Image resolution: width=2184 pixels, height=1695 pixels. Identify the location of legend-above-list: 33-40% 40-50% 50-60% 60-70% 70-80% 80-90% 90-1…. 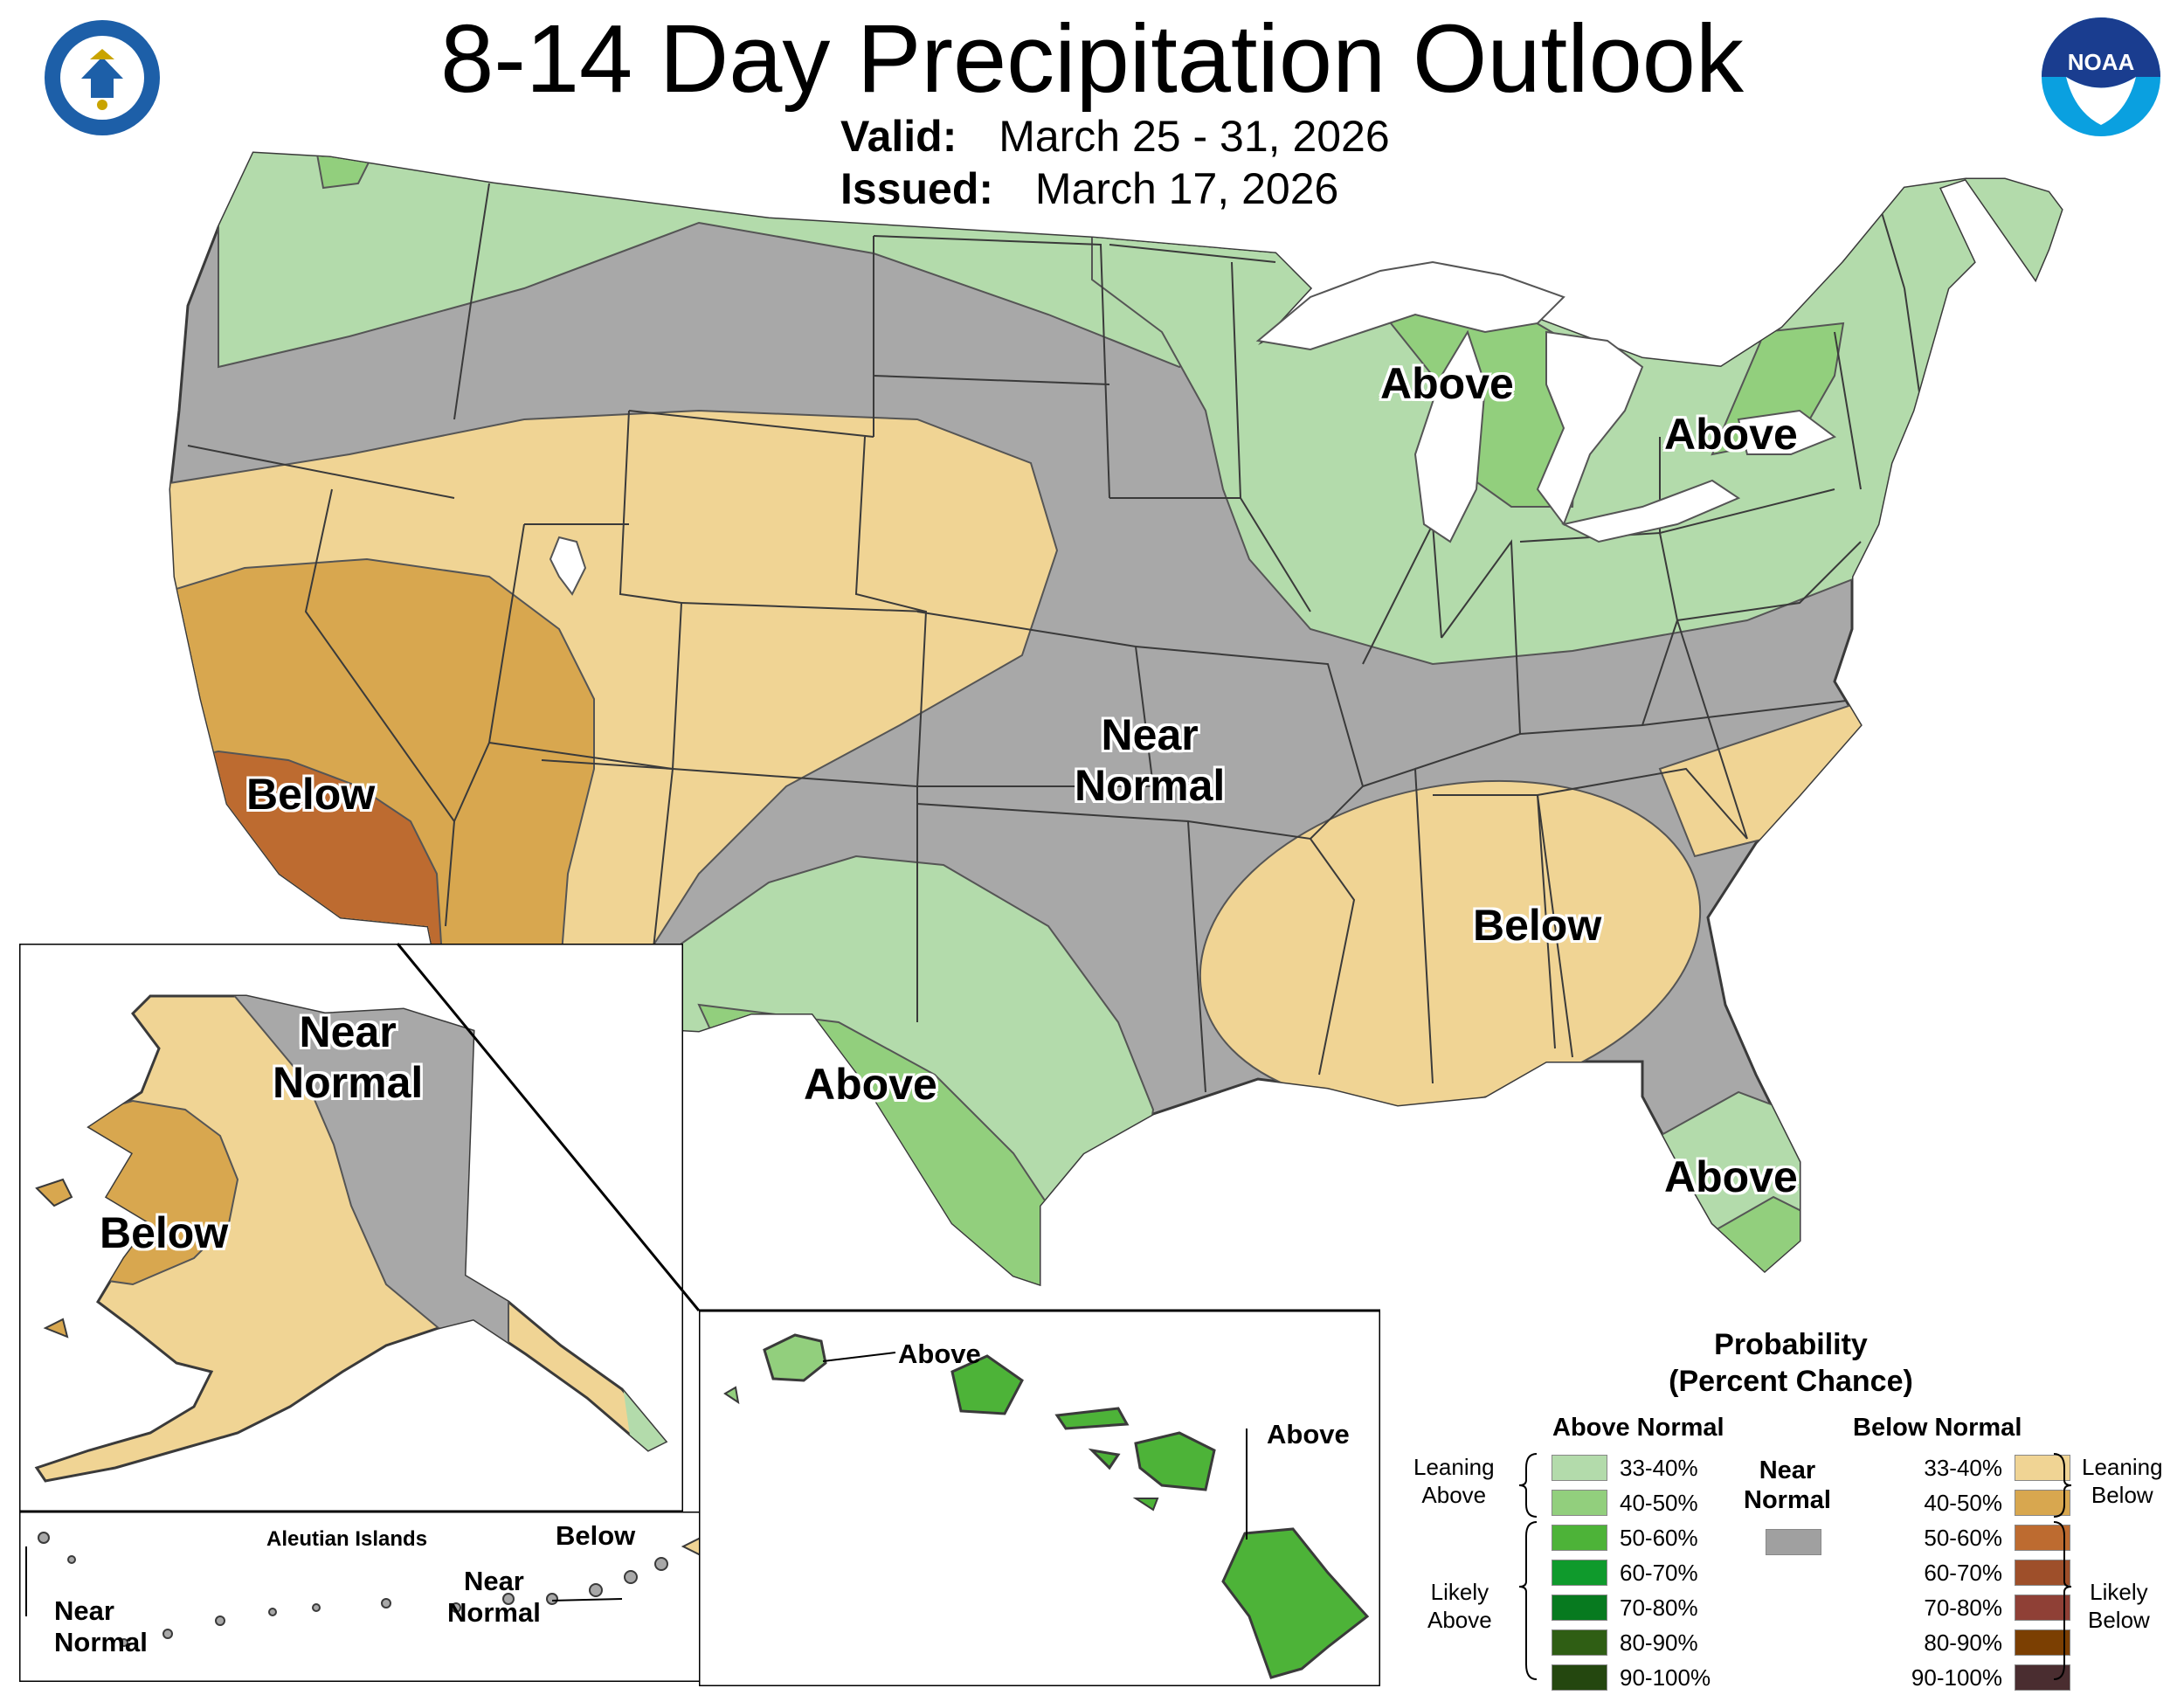
(1648, 1572).